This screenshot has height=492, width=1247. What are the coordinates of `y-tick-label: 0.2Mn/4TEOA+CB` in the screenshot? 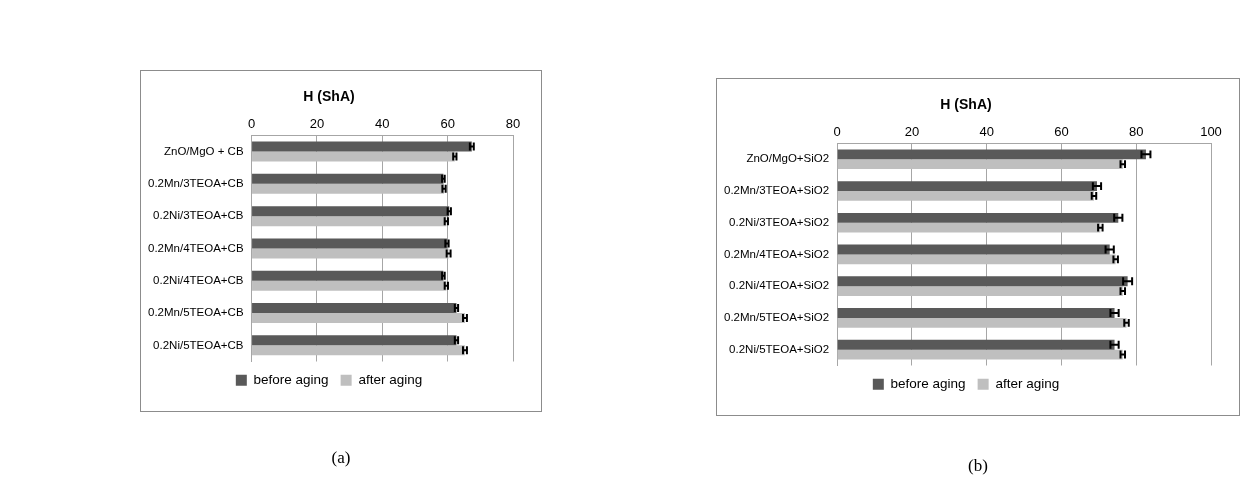 It's located at (195, 247).